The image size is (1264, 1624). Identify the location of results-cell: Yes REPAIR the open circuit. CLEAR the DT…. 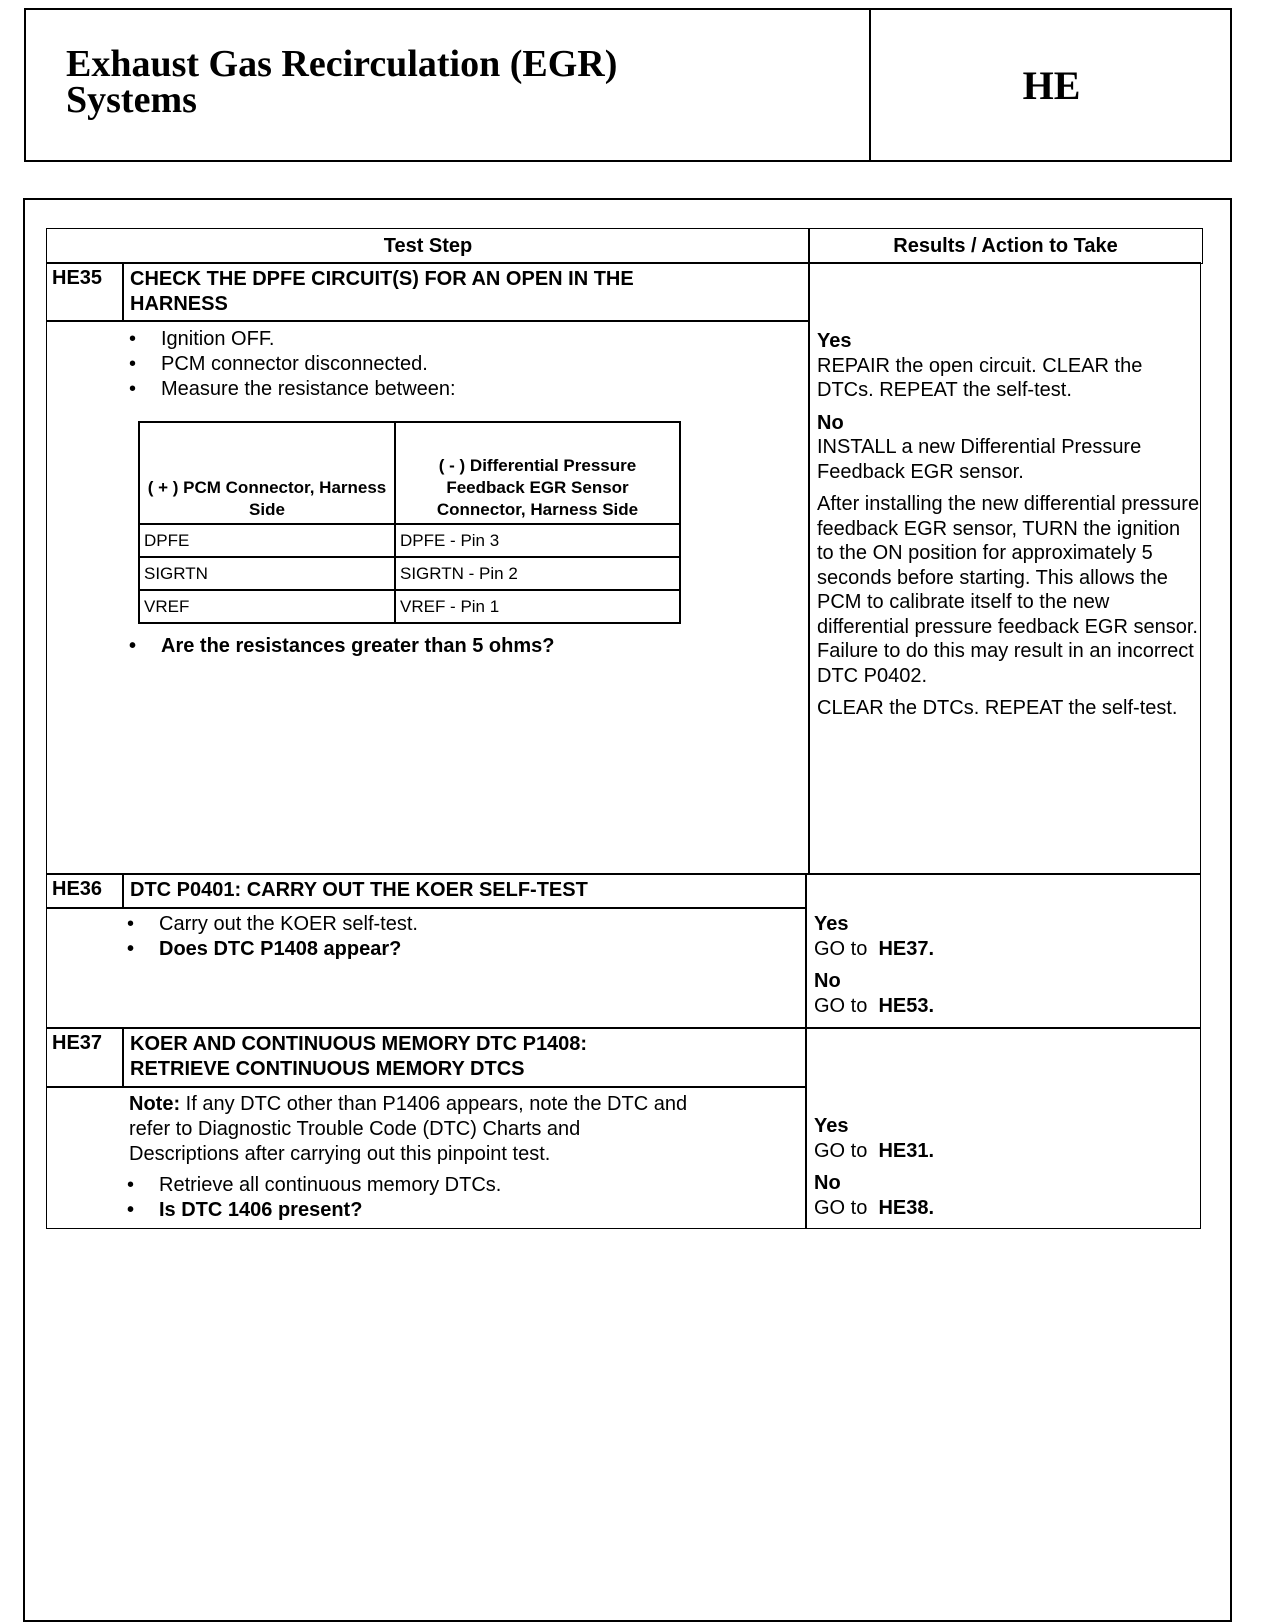
(1004, 568).